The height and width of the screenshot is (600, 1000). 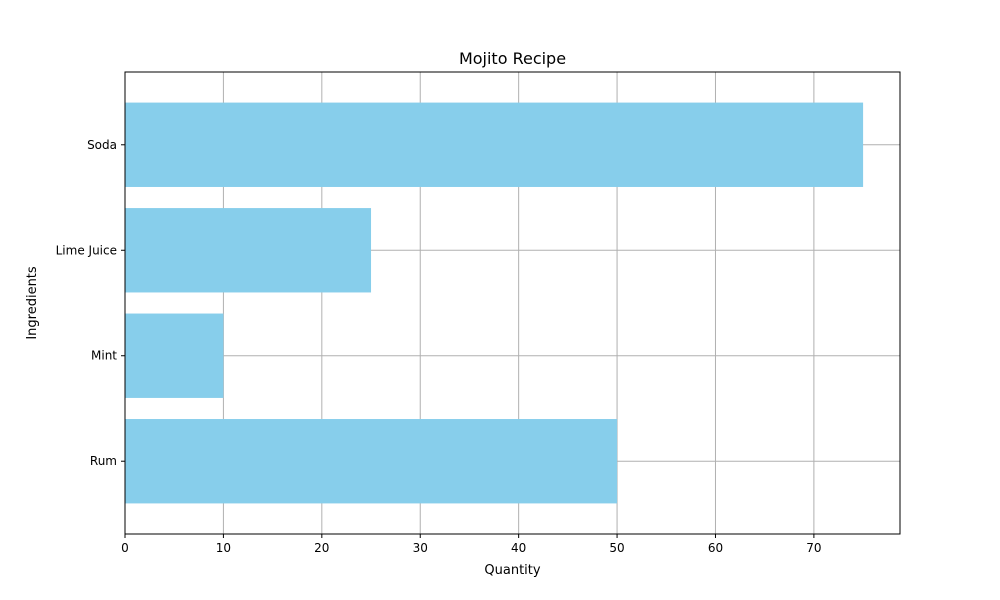 What do you see at coordinates (321, 548) in the screenshot?
I see `x-tick-label: 20` at bounding box center [321, 548].